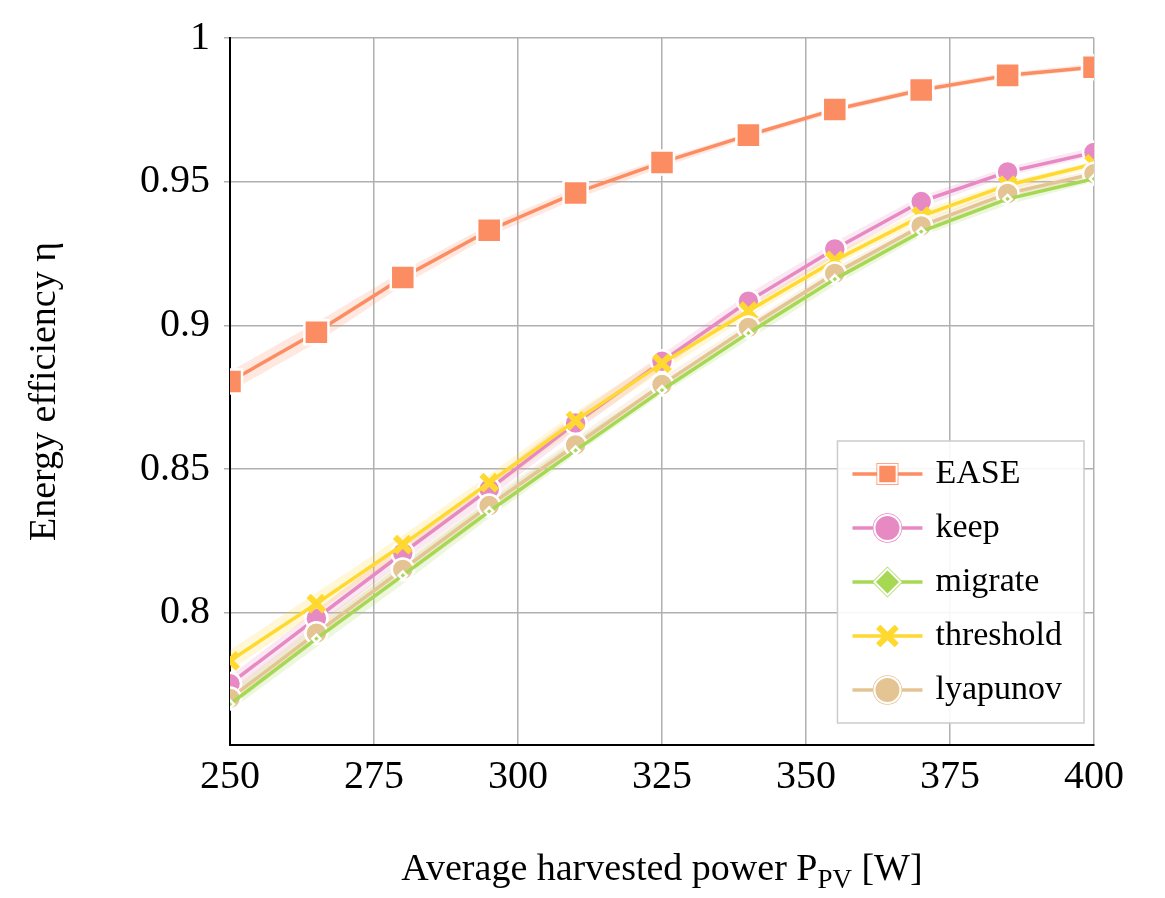  What do you see at coordinates (999, 687) in the screenshot?
I see `legend-label: lyapunov` at bounding box center [999, 687].